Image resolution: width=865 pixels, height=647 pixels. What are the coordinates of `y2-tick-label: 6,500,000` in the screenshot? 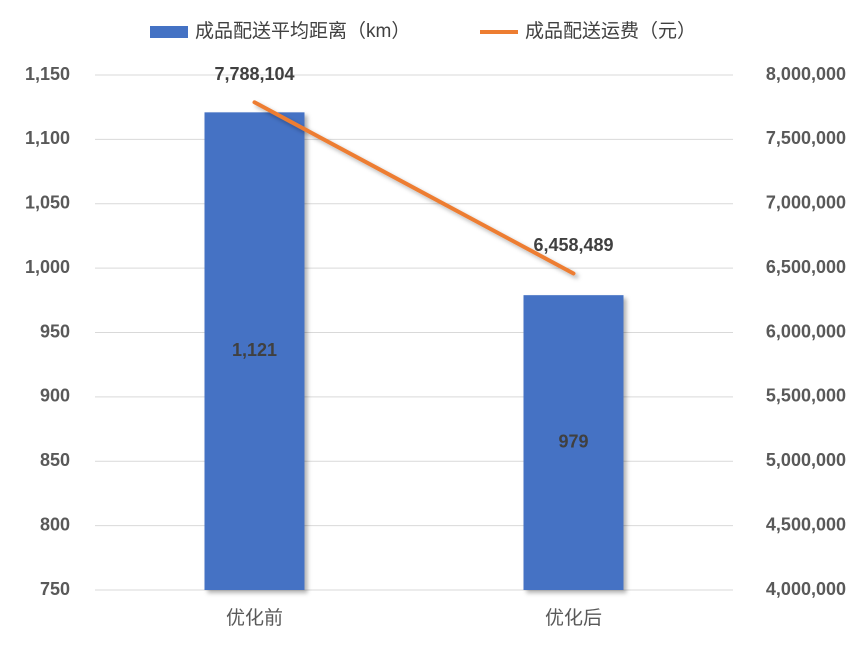 It's located at (806, 267).